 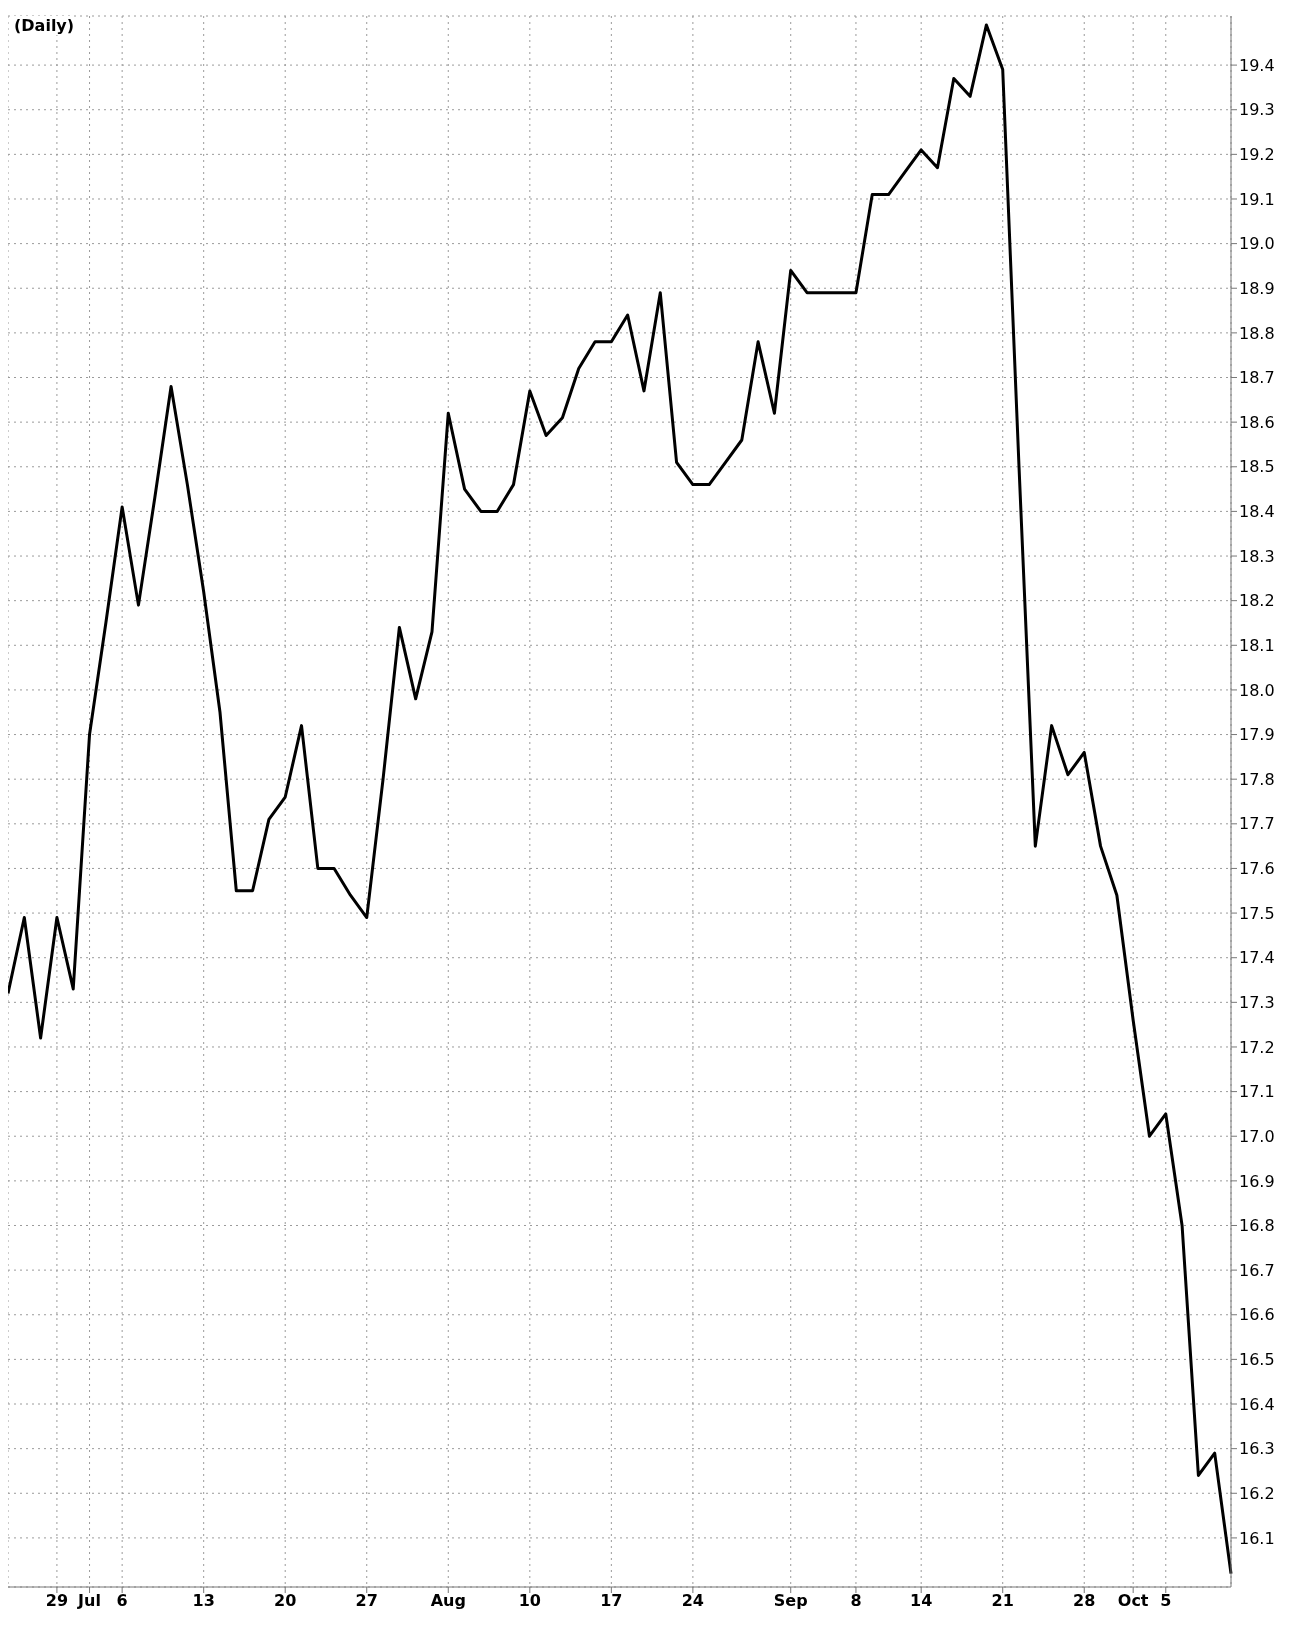 What do you see at coordinates (1257, 779) in the screenshot?
I see `y-tick-label: 17.8` at bounding box center [1257, 779].